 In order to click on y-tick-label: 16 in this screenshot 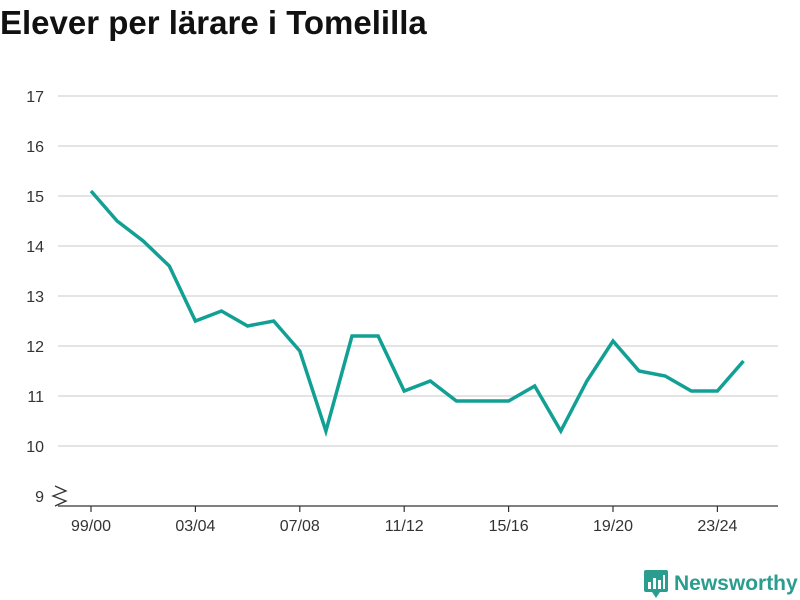, I will do `click(35, 147)`.